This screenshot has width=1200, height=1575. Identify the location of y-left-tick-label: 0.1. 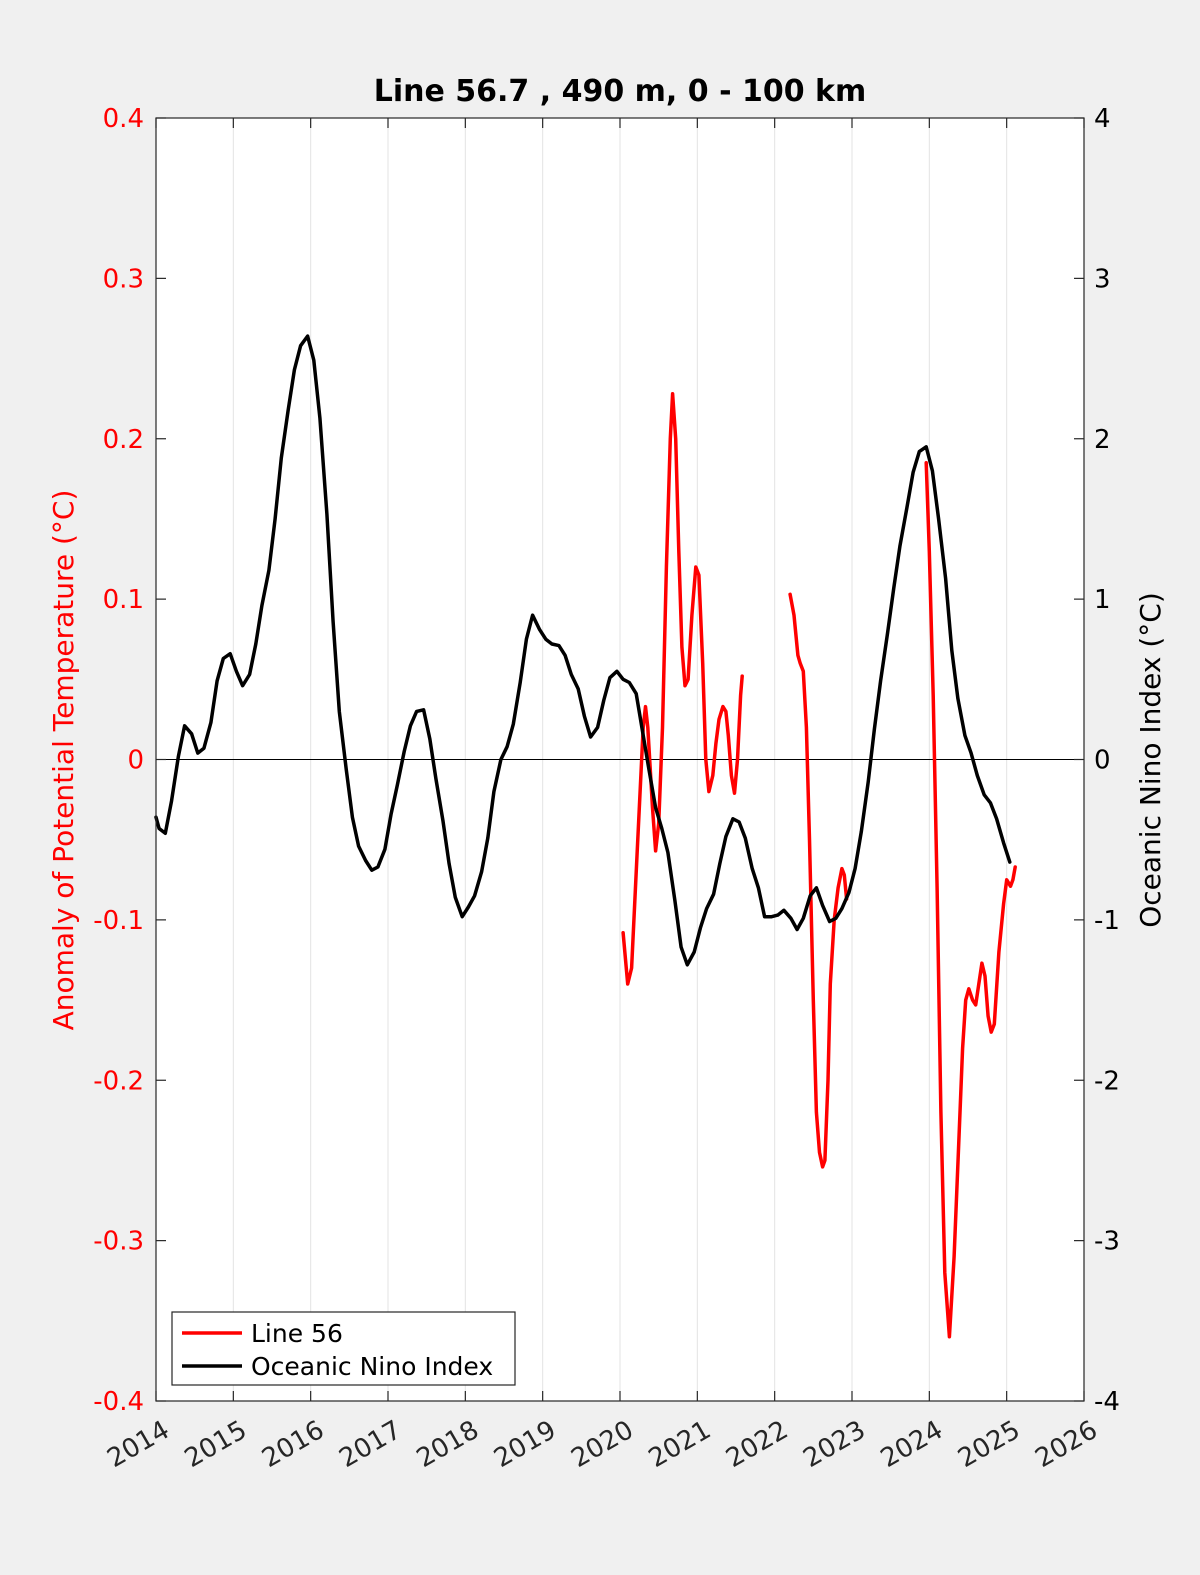
(123, 600).